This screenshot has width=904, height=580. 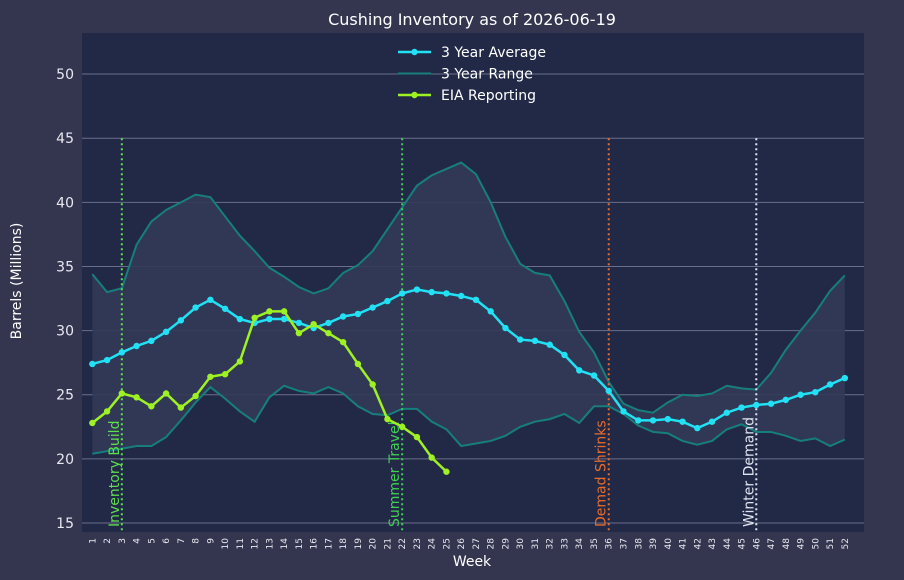 What do you see at coordinates (374, 544) in the screenshot?
I see `x-tick-label: 20` at bounding box center [374, 544].